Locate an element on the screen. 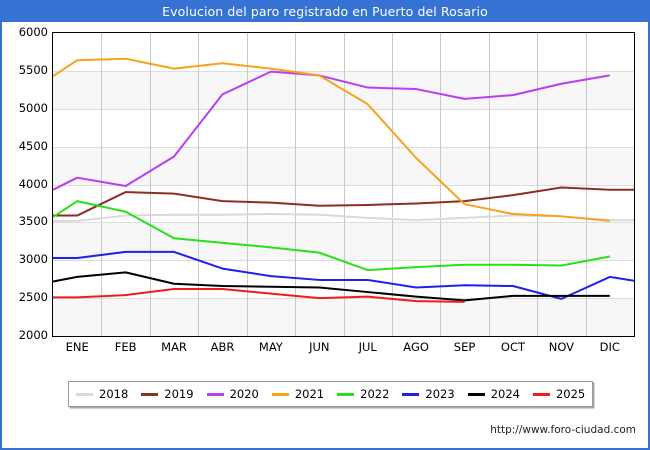 This screenshot has height=450, width=650. x-axis-tick-label: ABR is located at coordinates (222, 347).